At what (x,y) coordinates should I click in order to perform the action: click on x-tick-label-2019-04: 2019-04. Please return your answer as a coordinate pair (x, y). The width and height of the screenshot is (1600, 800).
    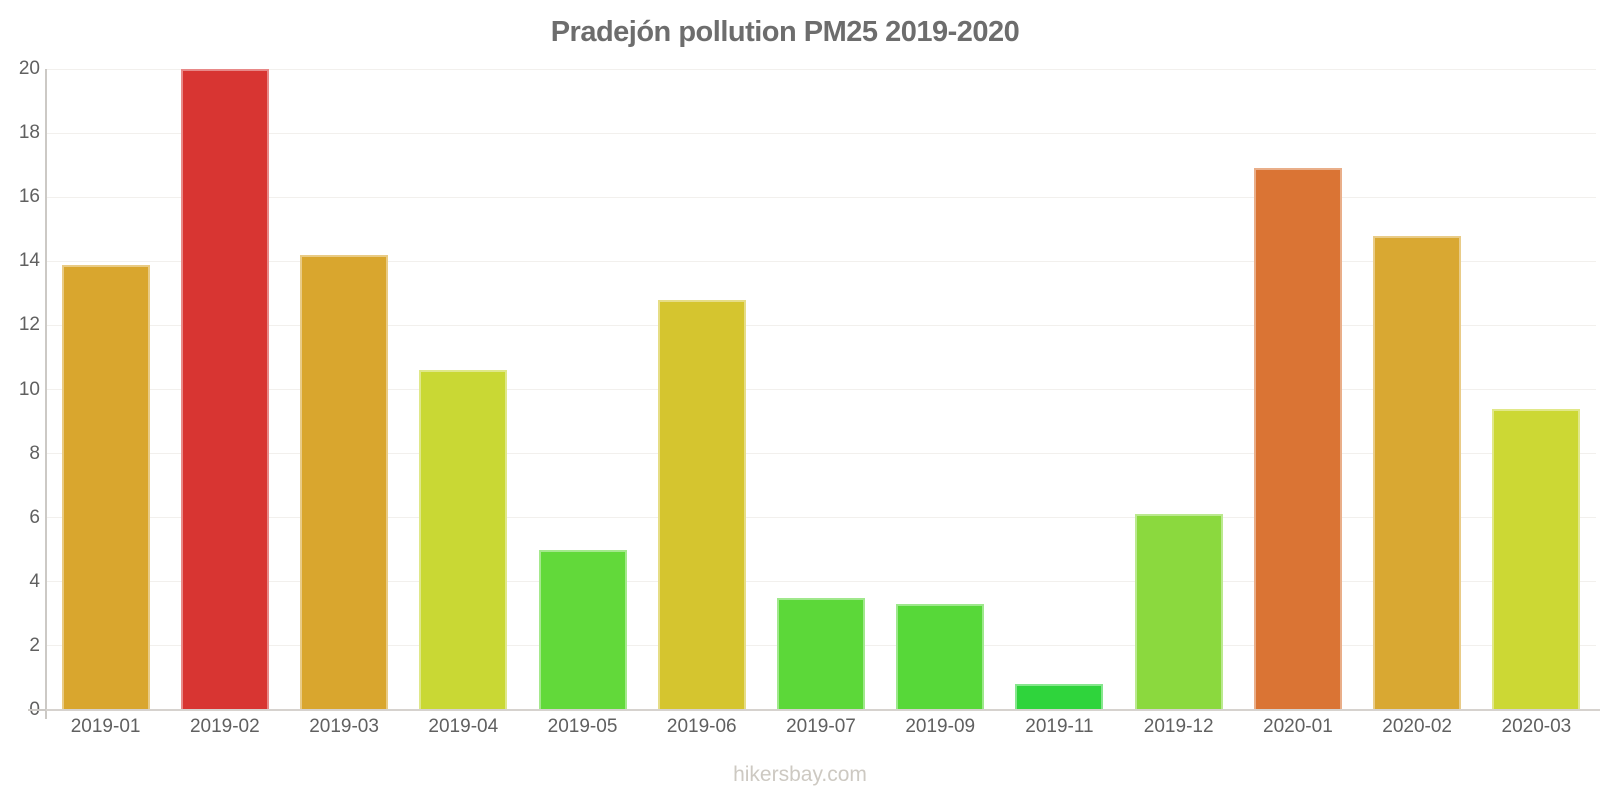
    Looking at the image, I should click on (463, 726).